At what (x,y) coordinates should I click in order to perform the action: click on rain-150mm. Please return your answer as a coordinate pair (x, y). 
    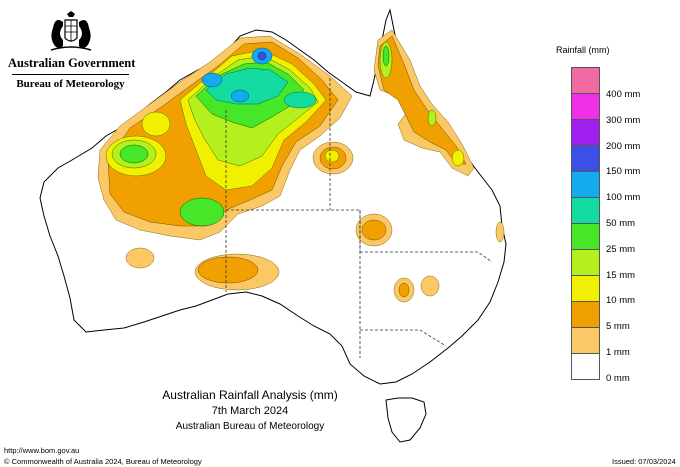
    Looking at the image, I should click on (262, 56).